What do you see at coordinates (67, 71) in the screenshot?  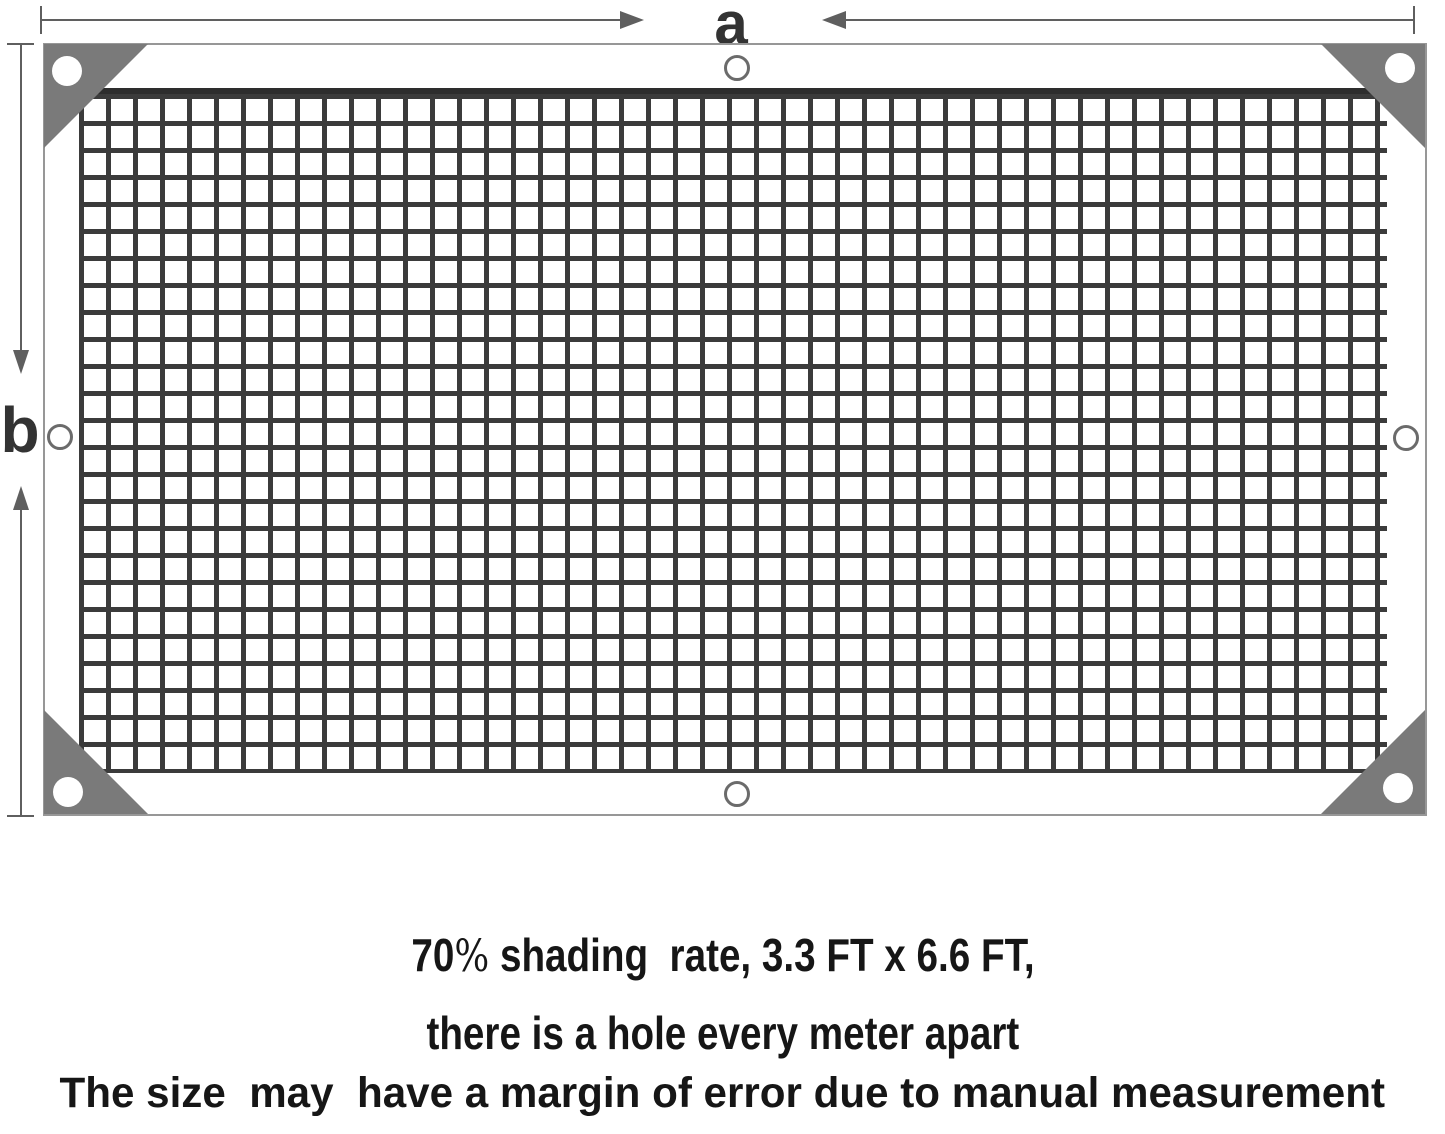 I see `grommet-top-left-icon` at bounding box center [67, 71].